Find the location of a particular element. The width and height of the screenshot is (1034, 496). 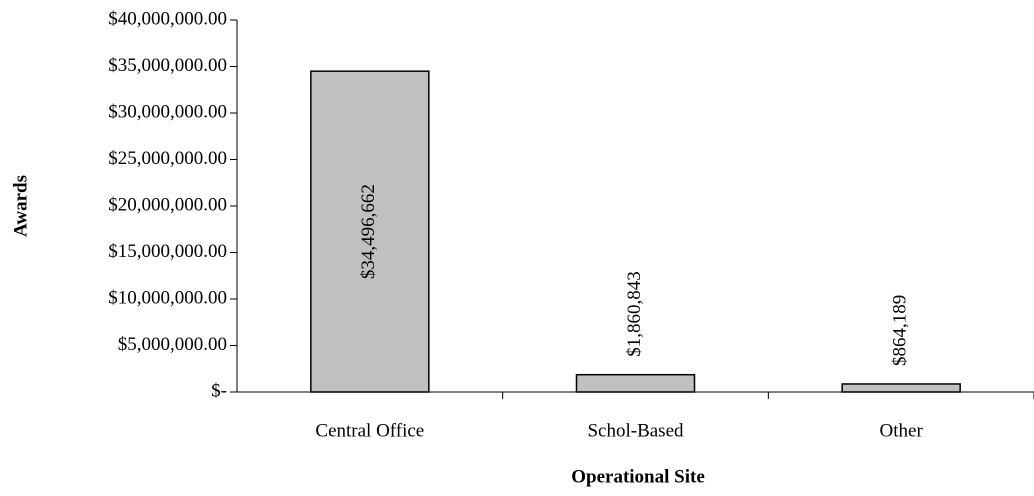

x-axis-label: Operational Site is located at coordinates (638, 476).